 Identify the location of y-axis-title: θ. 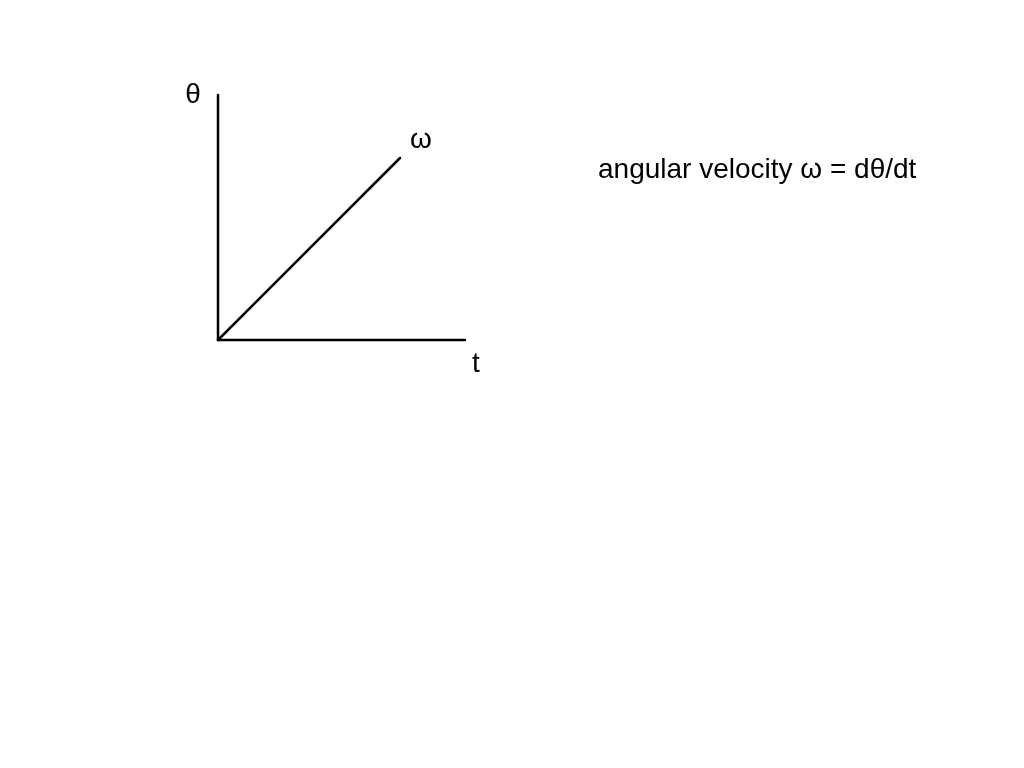
(193, 93).